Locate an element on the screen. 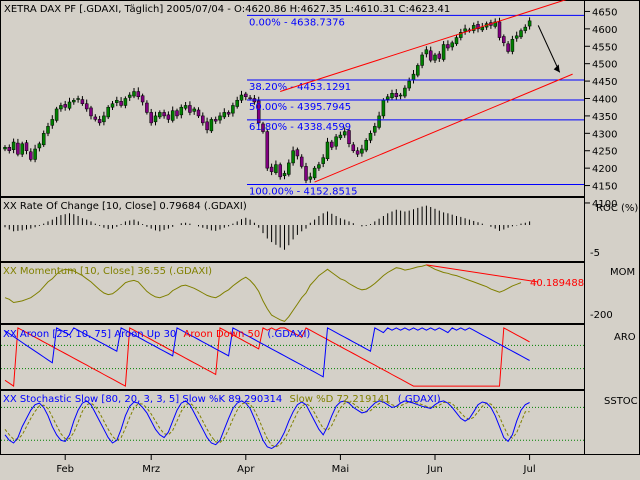  stoch-source-label: (.GDAXI) is located at coordinates (419, 399).